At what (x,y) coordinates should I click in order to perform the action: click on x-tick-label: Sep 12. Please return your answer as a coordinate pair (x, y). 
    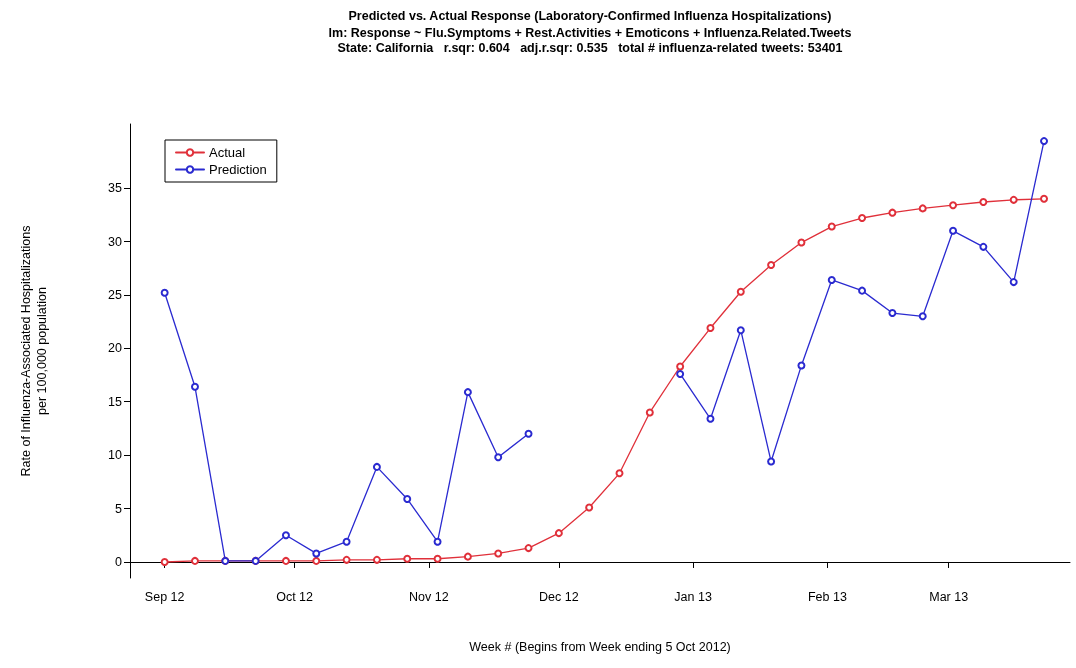
    Looking at the image, I should click on (164, 596).